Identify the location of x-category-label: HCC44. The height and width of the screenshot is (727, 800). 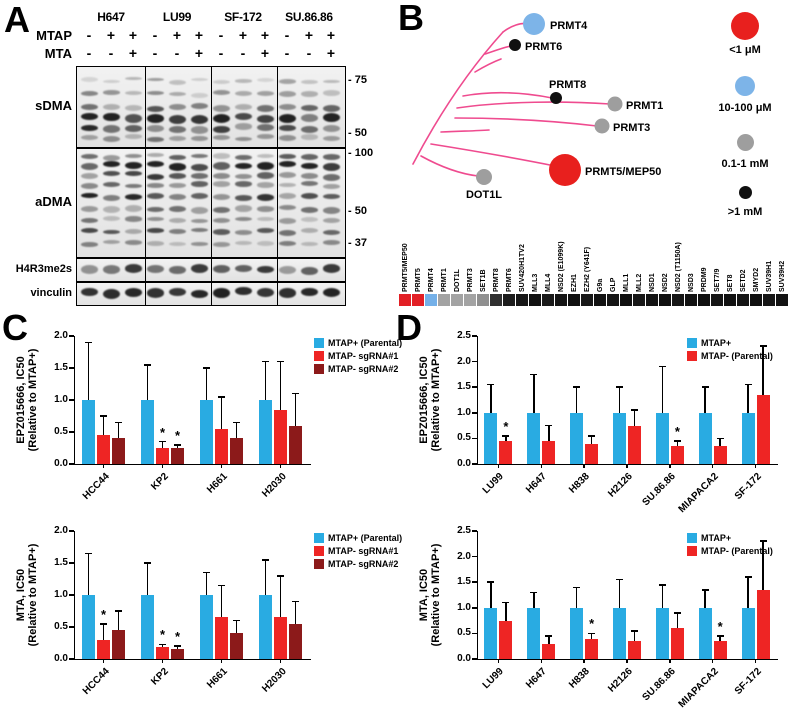
(96, 681).